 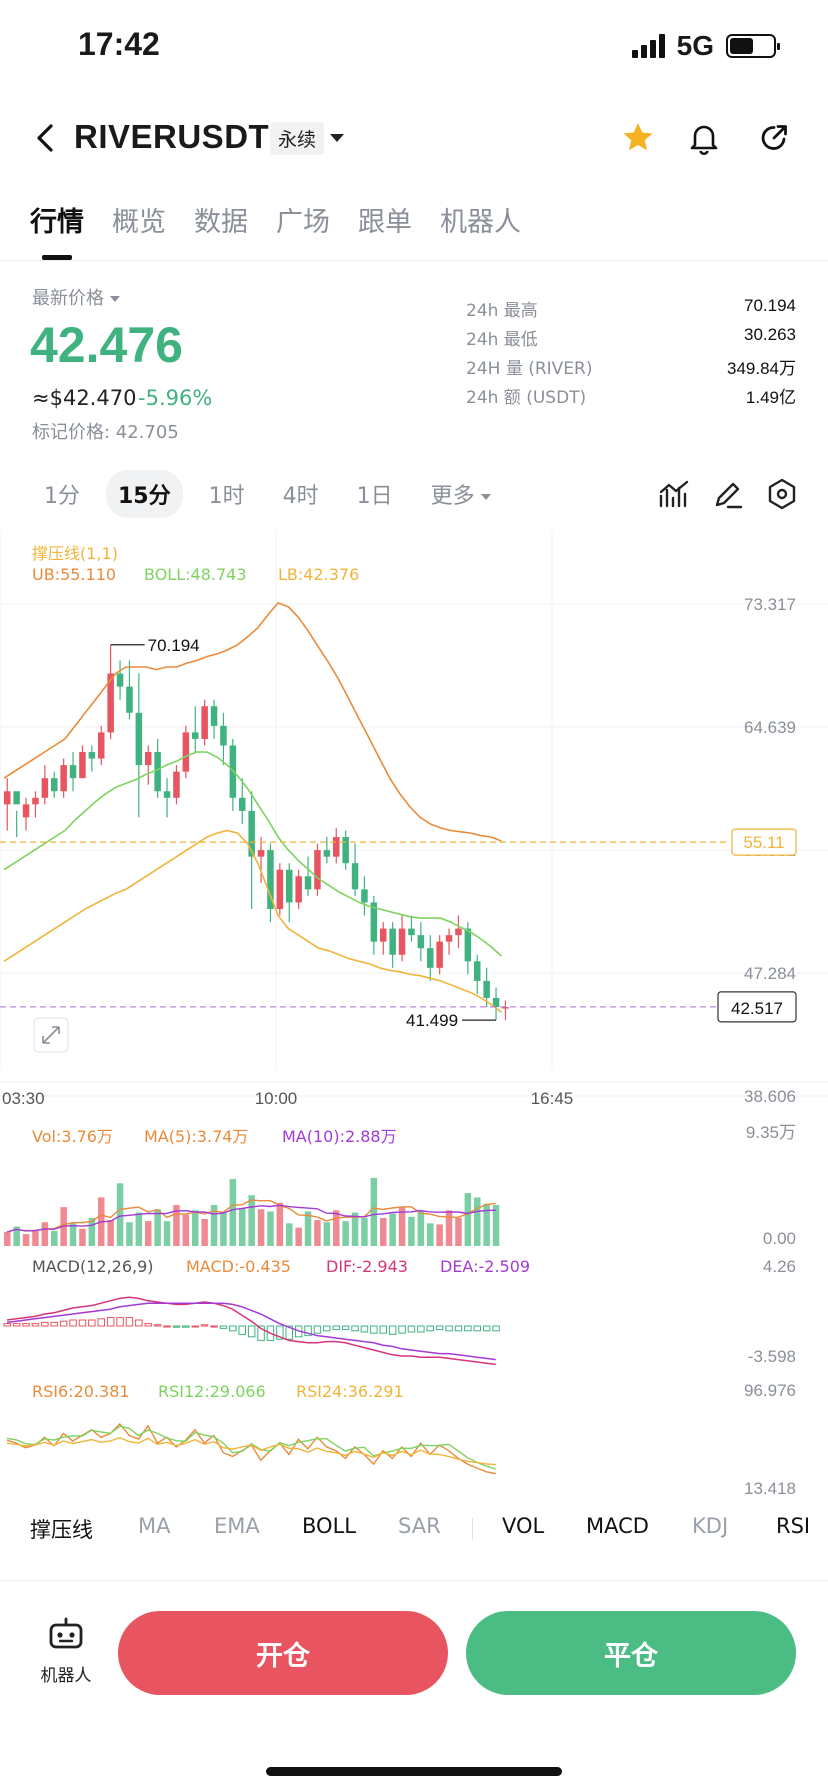 What do you see at coordinates (617, 1526) in the screenshot?
I see `indicator-tab-macd: MACD` at bounding box center [617, 1526].